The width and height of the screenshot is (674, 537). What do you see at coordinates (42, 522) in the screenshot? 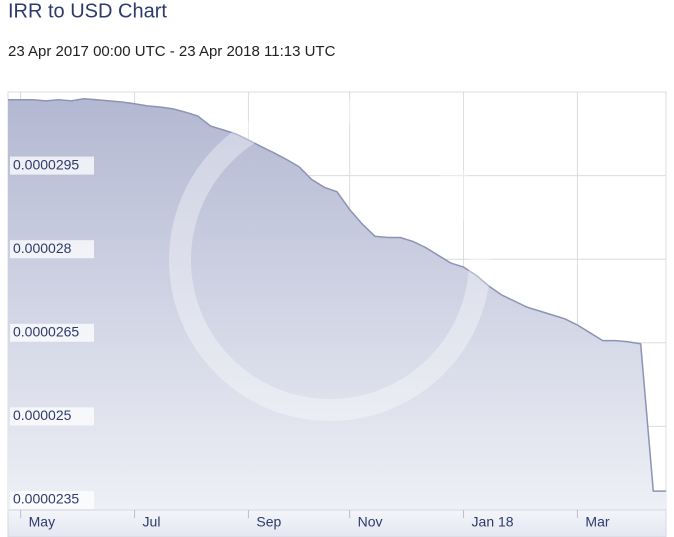
I see `x-tick-label: May` at bounding box center [42, 522].